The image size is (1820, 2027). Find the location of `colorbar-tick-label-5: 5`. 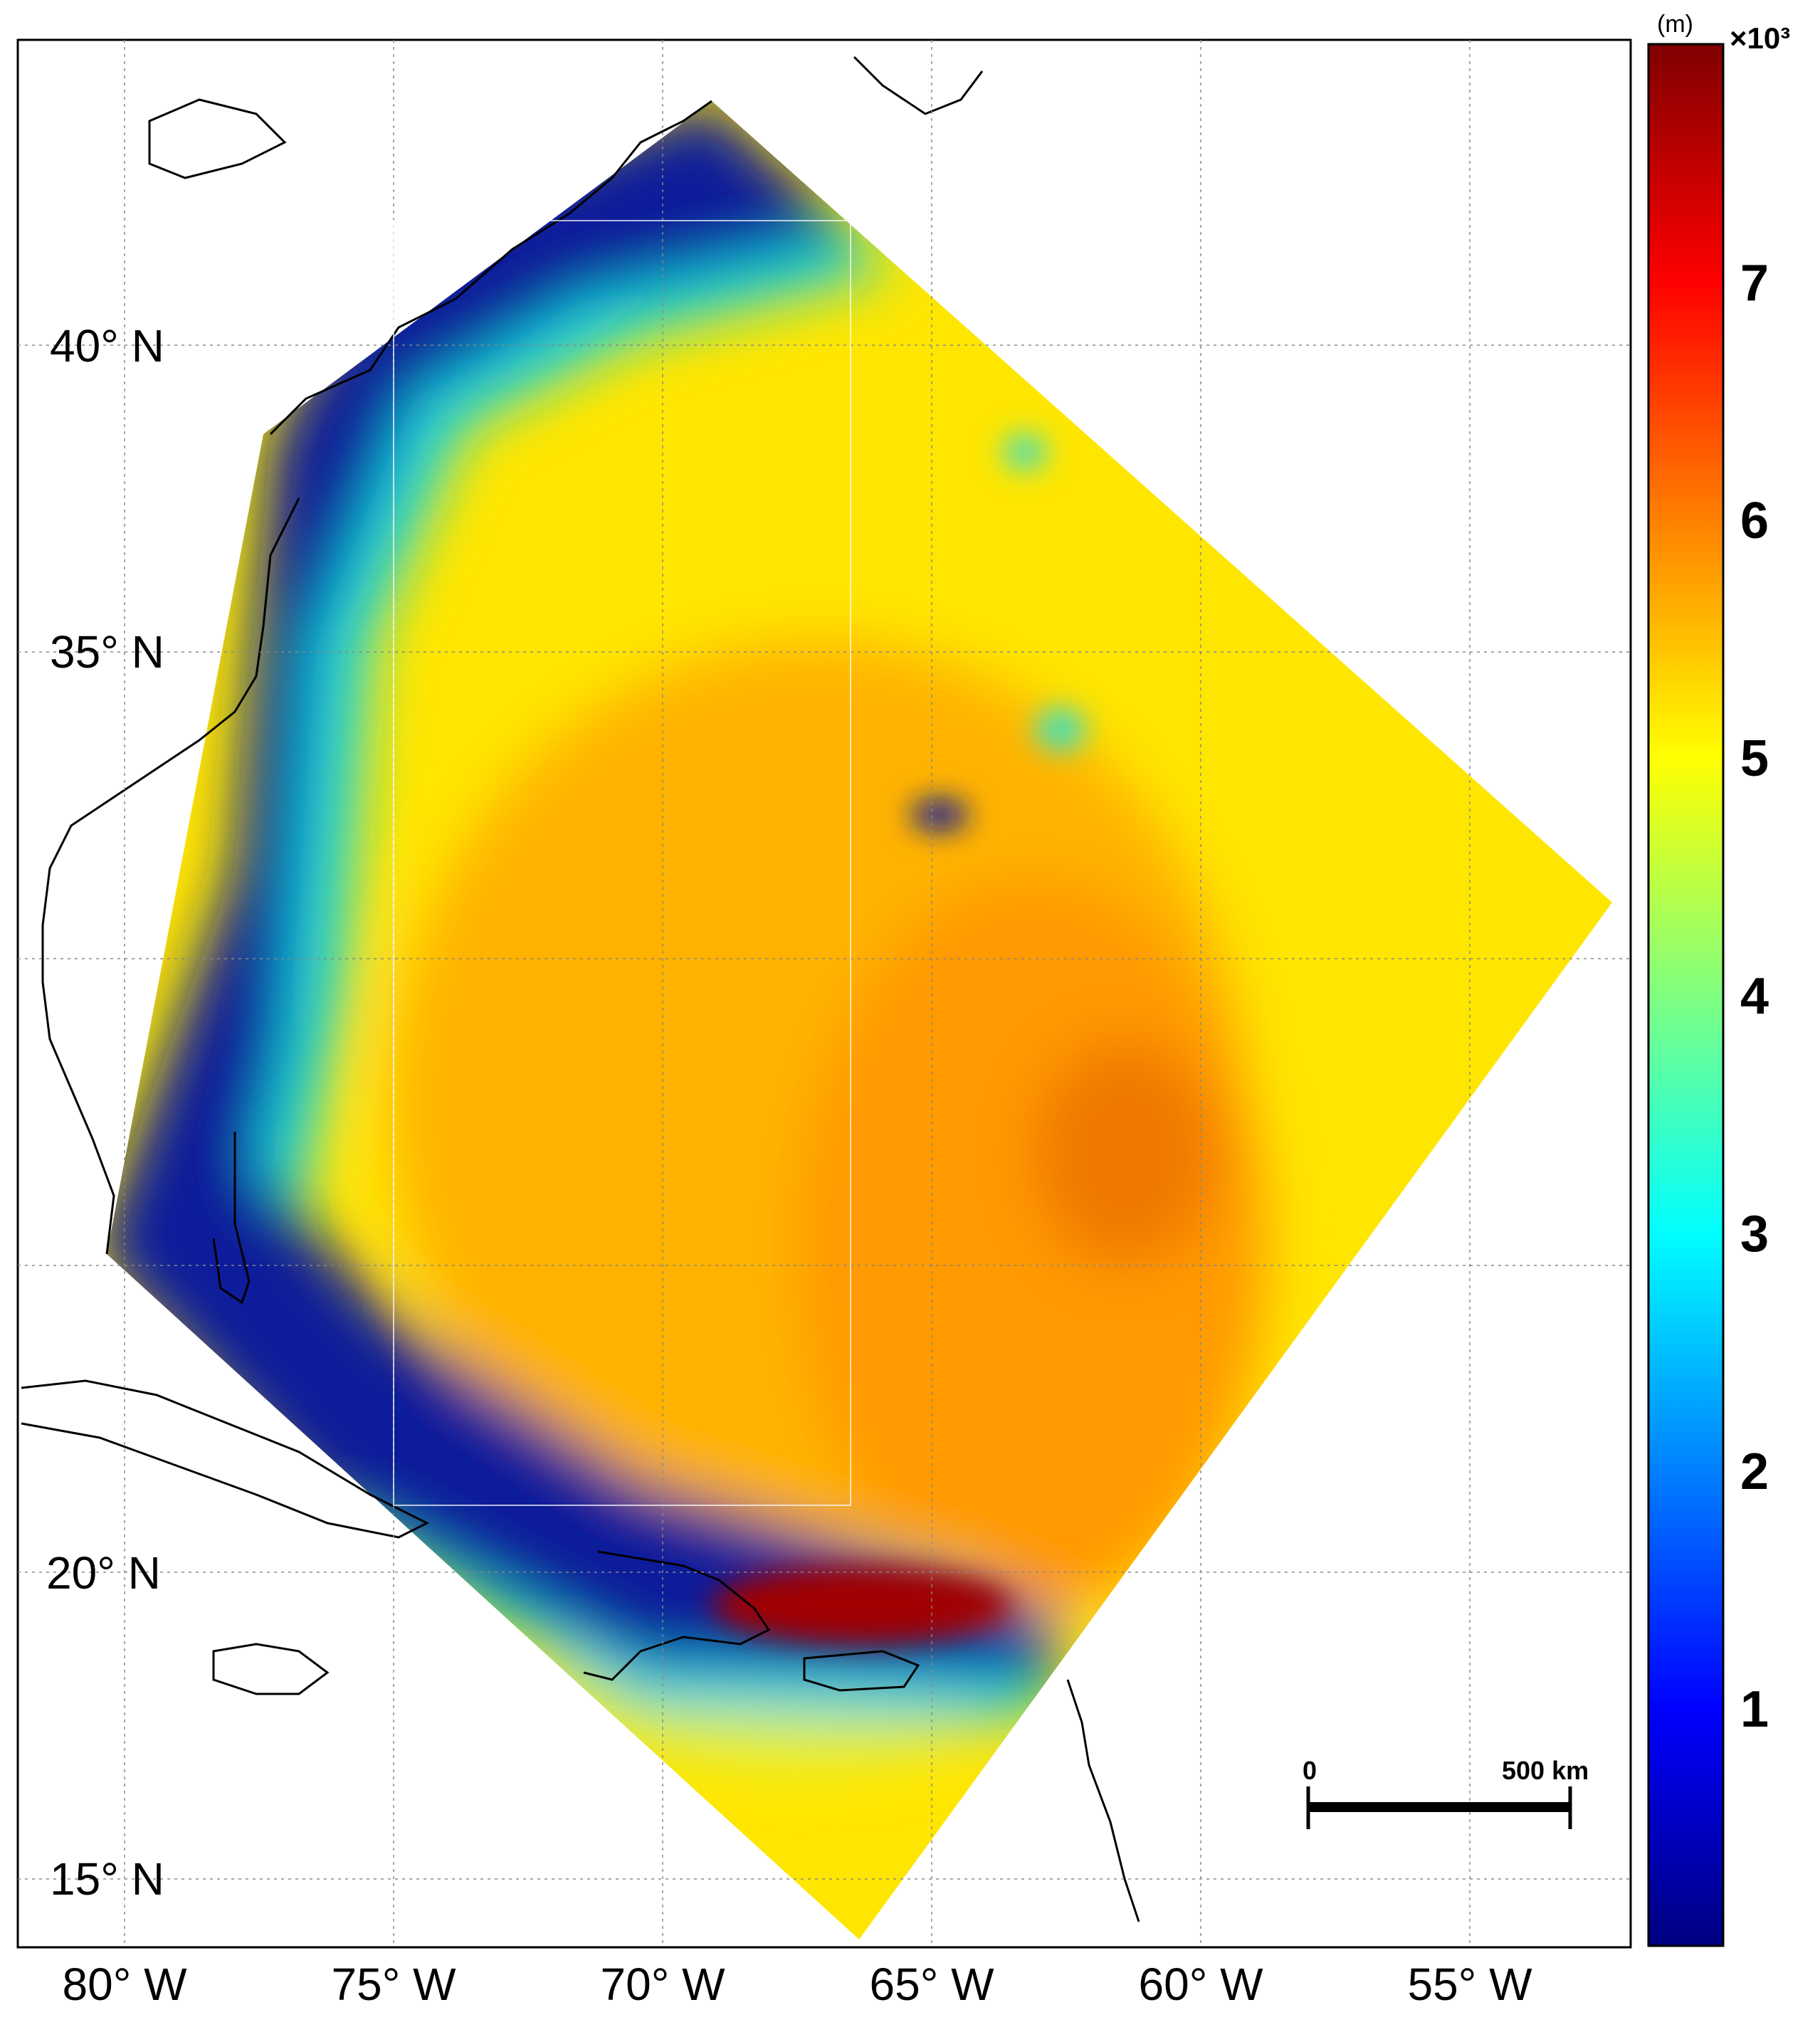

colorbar-tick-label-5: 5 is located at coordinates (1754, 758).